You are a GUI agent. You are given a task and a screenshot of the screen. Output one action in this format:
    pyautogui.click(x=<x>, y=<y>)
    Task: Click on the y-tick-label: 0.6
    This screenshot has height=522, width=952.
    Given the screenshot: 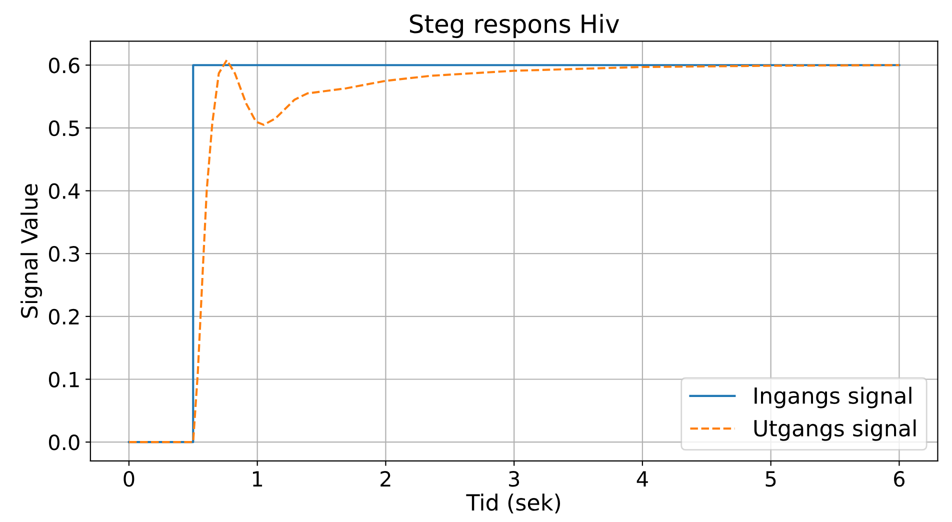 What is the action you would take?
    pyautogui.click(x=64, y=66)
    